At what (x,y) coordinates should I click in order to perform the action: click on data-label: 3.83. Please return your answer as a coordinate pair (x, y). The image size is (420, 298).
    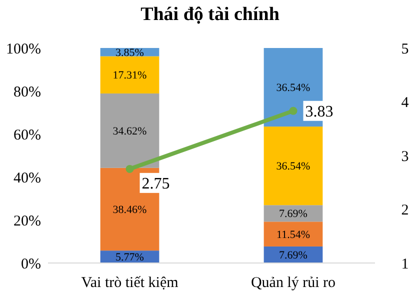
    Looking at the image, I should click on (319, 111).